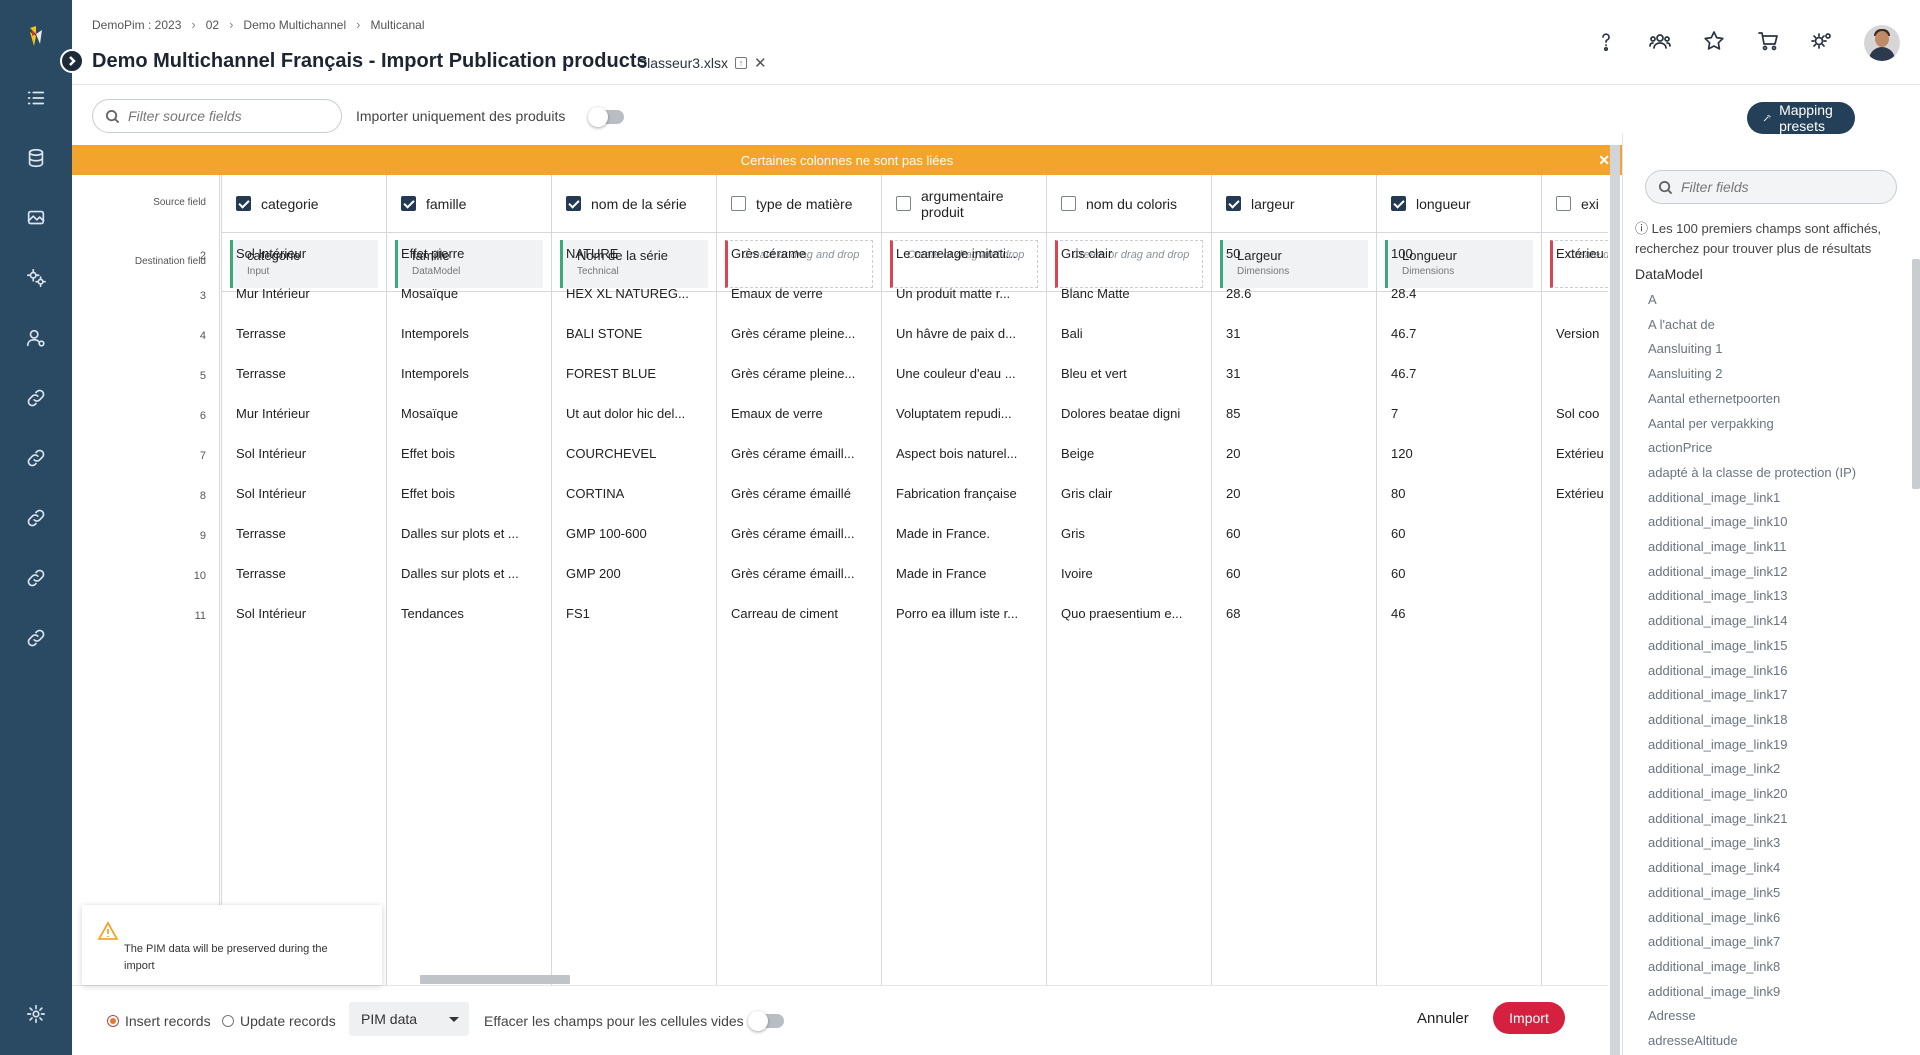  I want to click on field-list-item: additional_image_link6, so click(1714, 917).